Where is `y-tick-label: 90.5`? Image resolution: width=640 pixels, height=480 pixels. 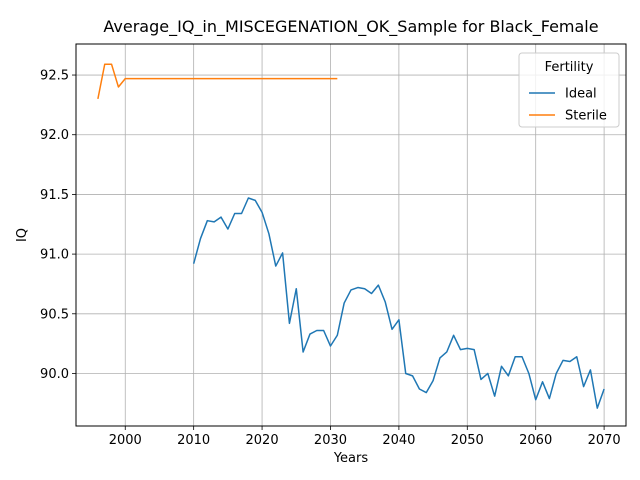
y-tick-label: 90.5 is located at coordinates (54, 314).